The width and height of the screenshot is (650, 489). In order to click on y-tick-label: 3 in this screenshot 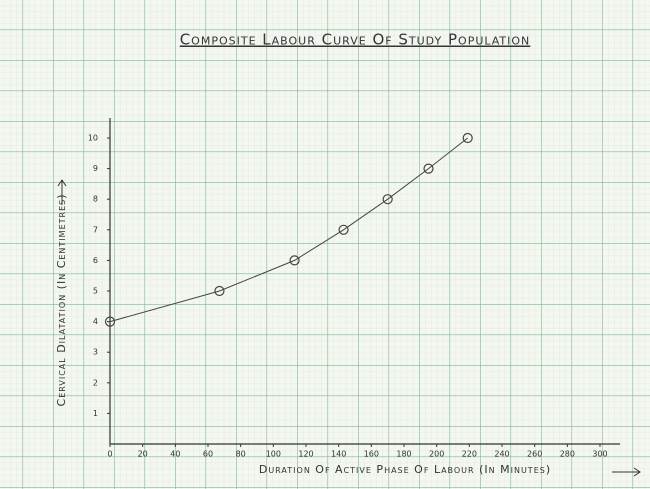, I will do `click(95, 352)`.